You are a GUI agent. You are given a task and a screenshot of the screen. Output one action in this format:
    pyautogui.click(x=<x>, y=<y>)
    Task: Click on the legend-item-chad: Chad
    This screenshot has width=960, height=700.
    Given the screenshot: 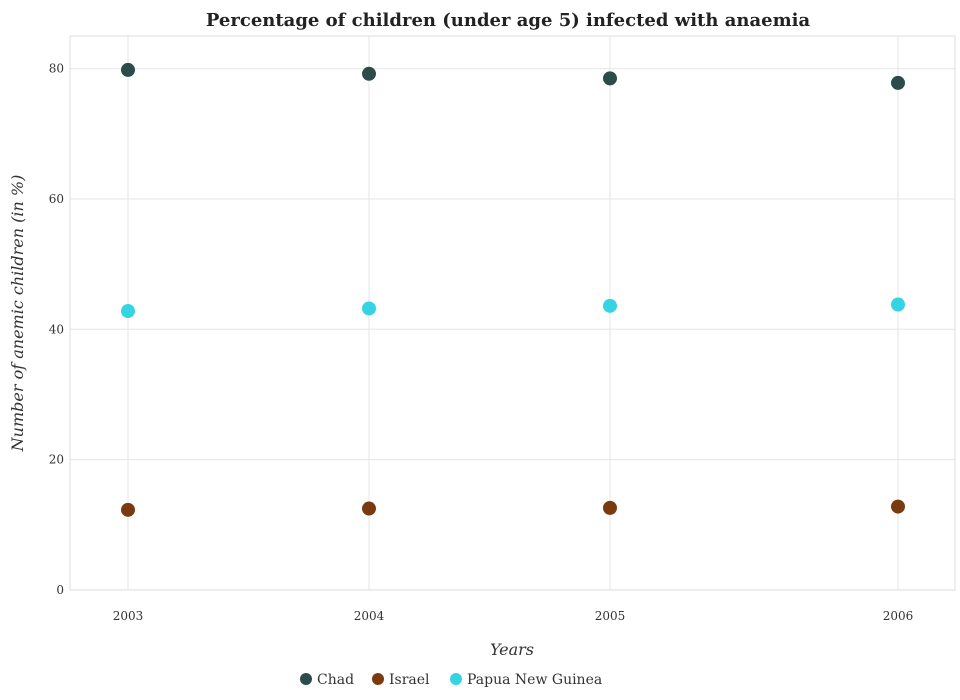 What is the action you would take?
    pyautogui.click(x=327, y=680)
    